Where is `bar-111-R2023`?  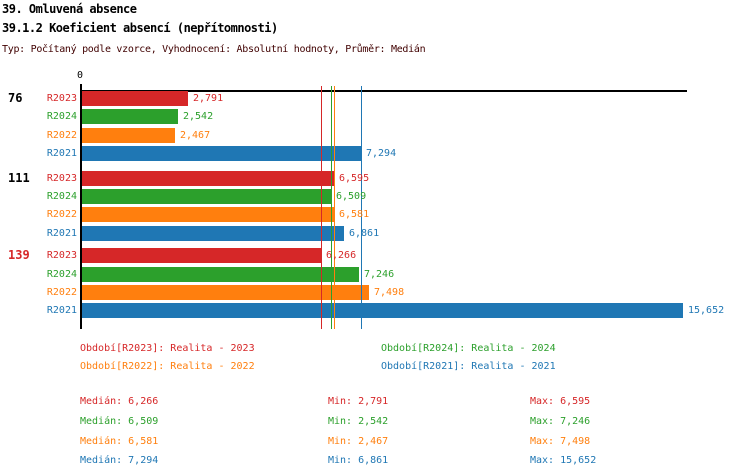
bar-111-R2023 is located at coordinates (208, 178).